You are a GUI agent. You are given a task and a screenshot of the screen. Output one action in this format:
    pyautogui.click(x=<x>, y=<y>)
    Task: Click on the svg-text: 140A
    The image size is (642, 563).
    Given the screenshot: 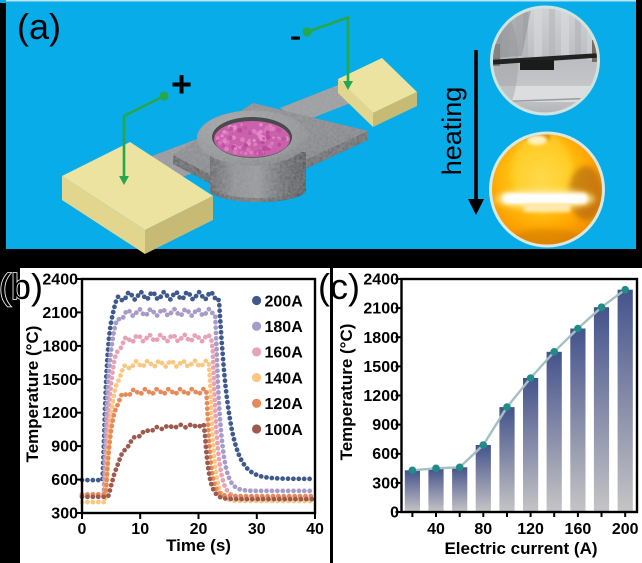 What is the action you would take?
    pyautogui.click(x=284, y=378)
    